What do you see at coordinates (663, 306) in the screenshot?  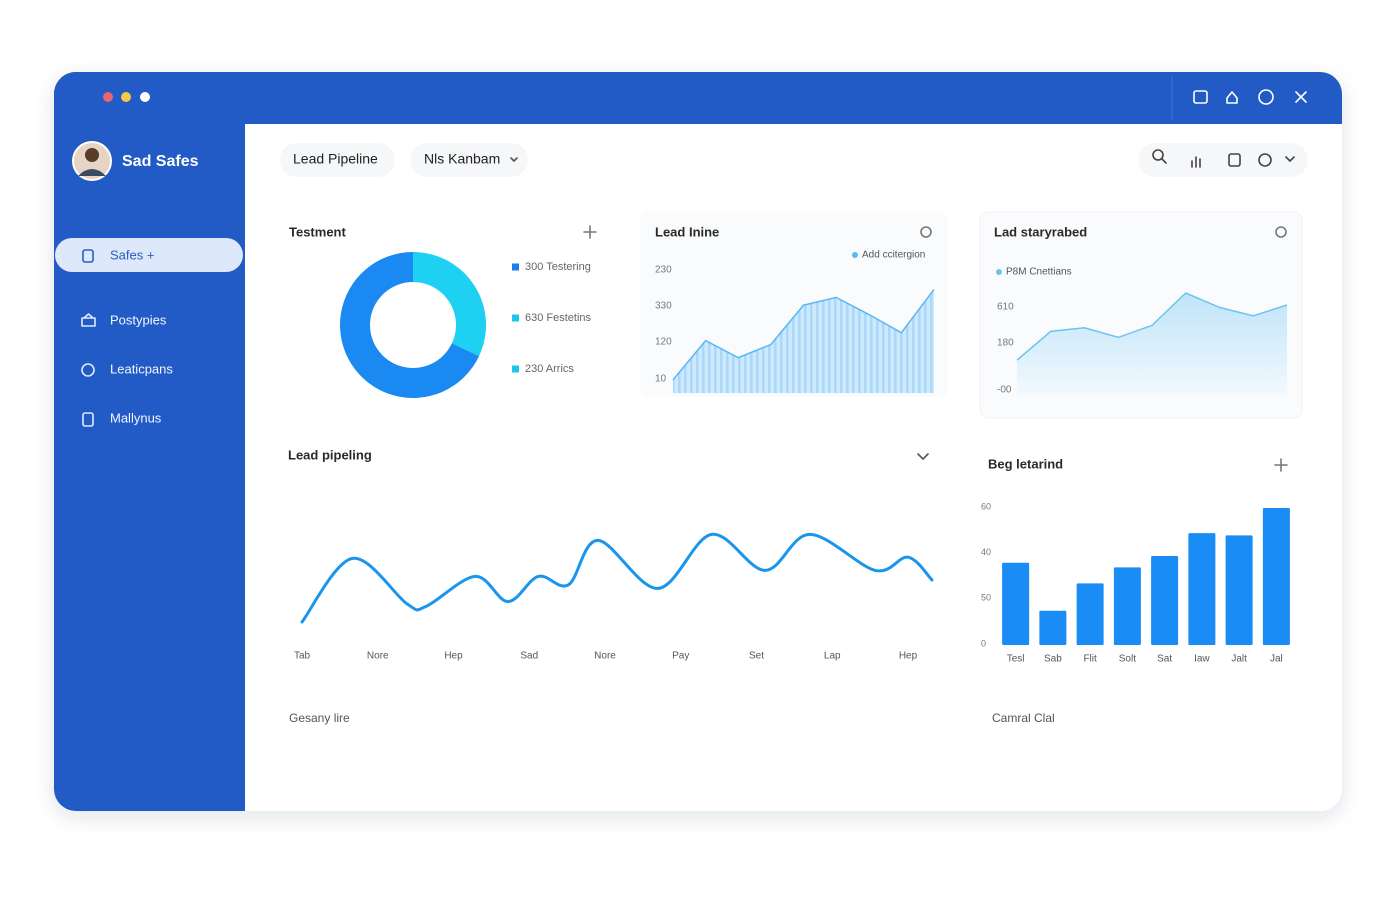 I see `y-axis-label: 330` at bounding box center [663, 306].